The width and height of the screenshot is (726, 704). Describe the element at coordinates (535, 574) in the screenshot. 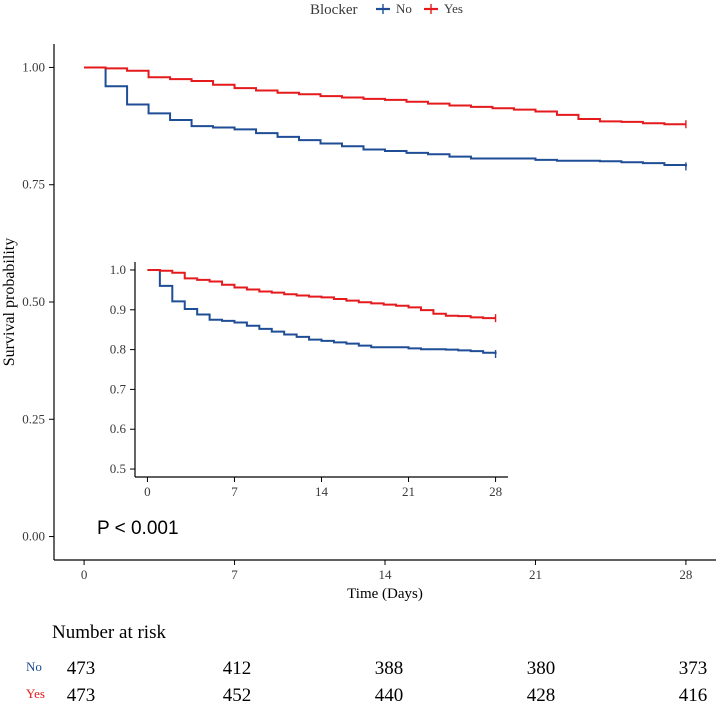

I see `main-x-tick-label: 21` at that location.